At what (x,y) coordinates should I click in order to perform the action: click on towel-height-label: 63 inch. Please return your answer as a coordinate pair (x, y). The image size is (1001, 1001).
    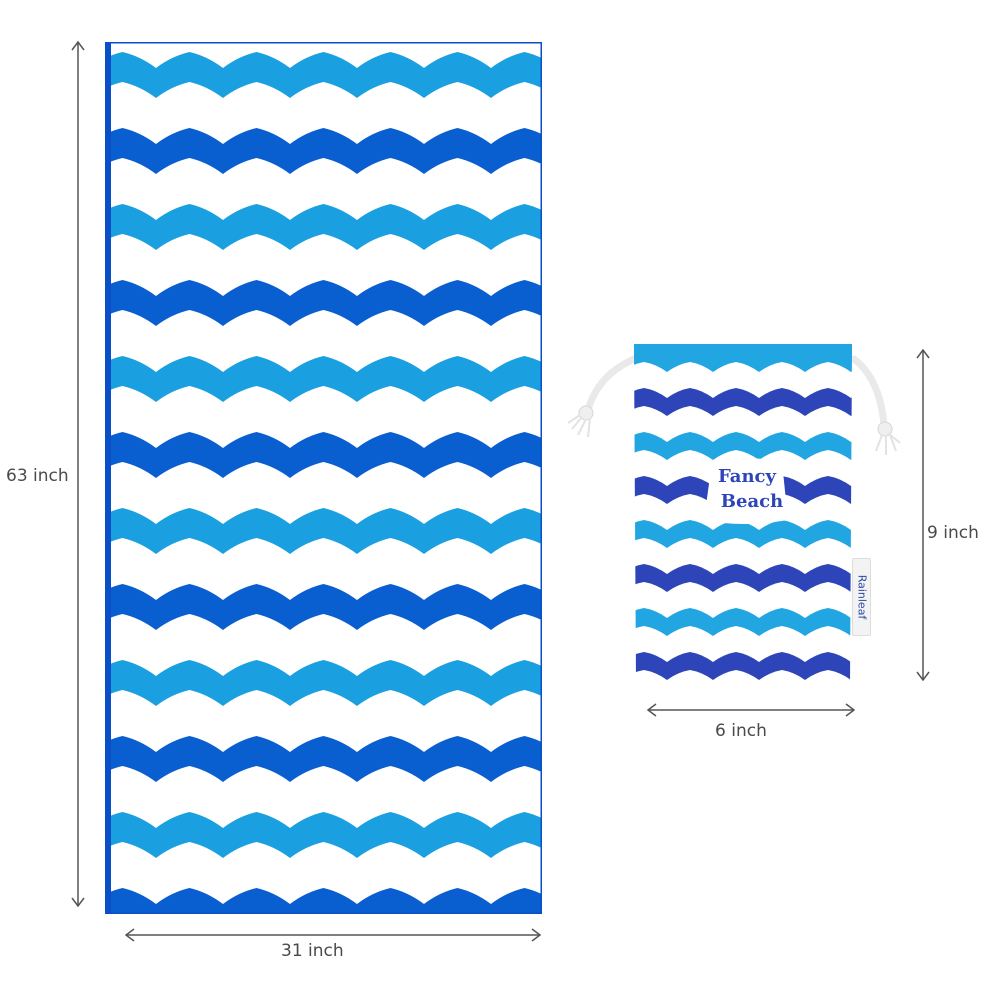
    Looking at the image, I should click on (37, 476).